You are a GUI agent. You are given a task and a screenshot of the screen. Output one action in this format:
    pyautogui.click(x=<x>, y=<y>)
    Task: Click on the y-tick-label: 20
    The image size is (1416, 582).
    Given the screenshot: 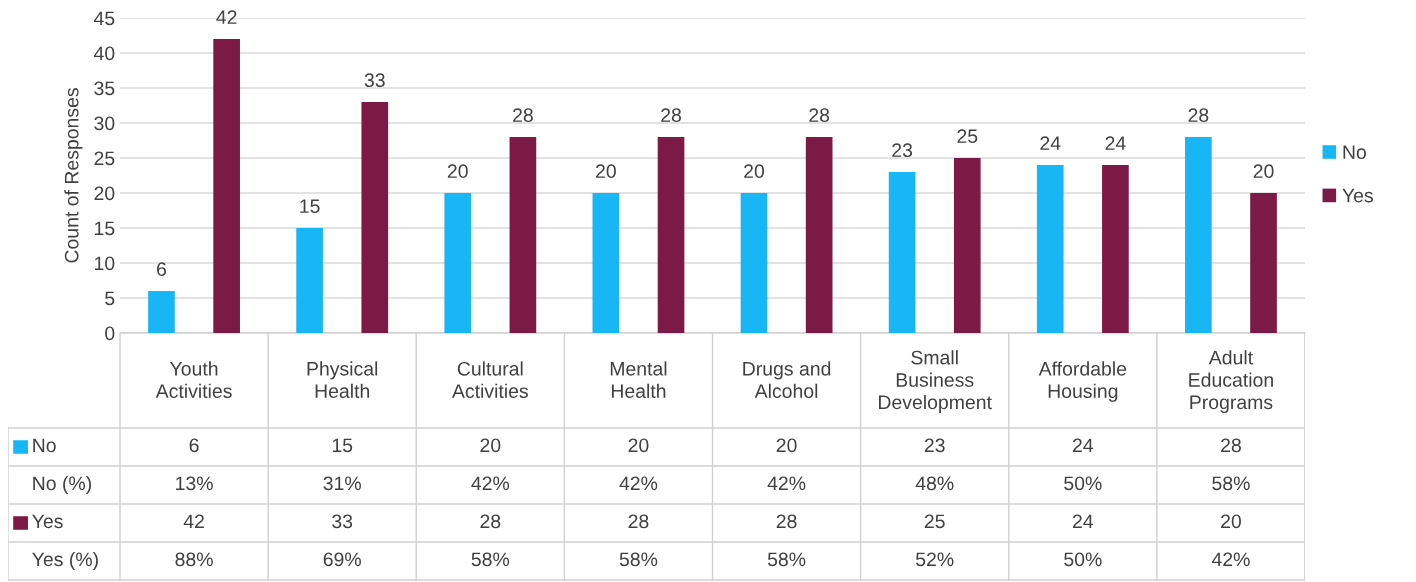 What is the action you would take?
    pyautogui.click(x=104, y=193)
    